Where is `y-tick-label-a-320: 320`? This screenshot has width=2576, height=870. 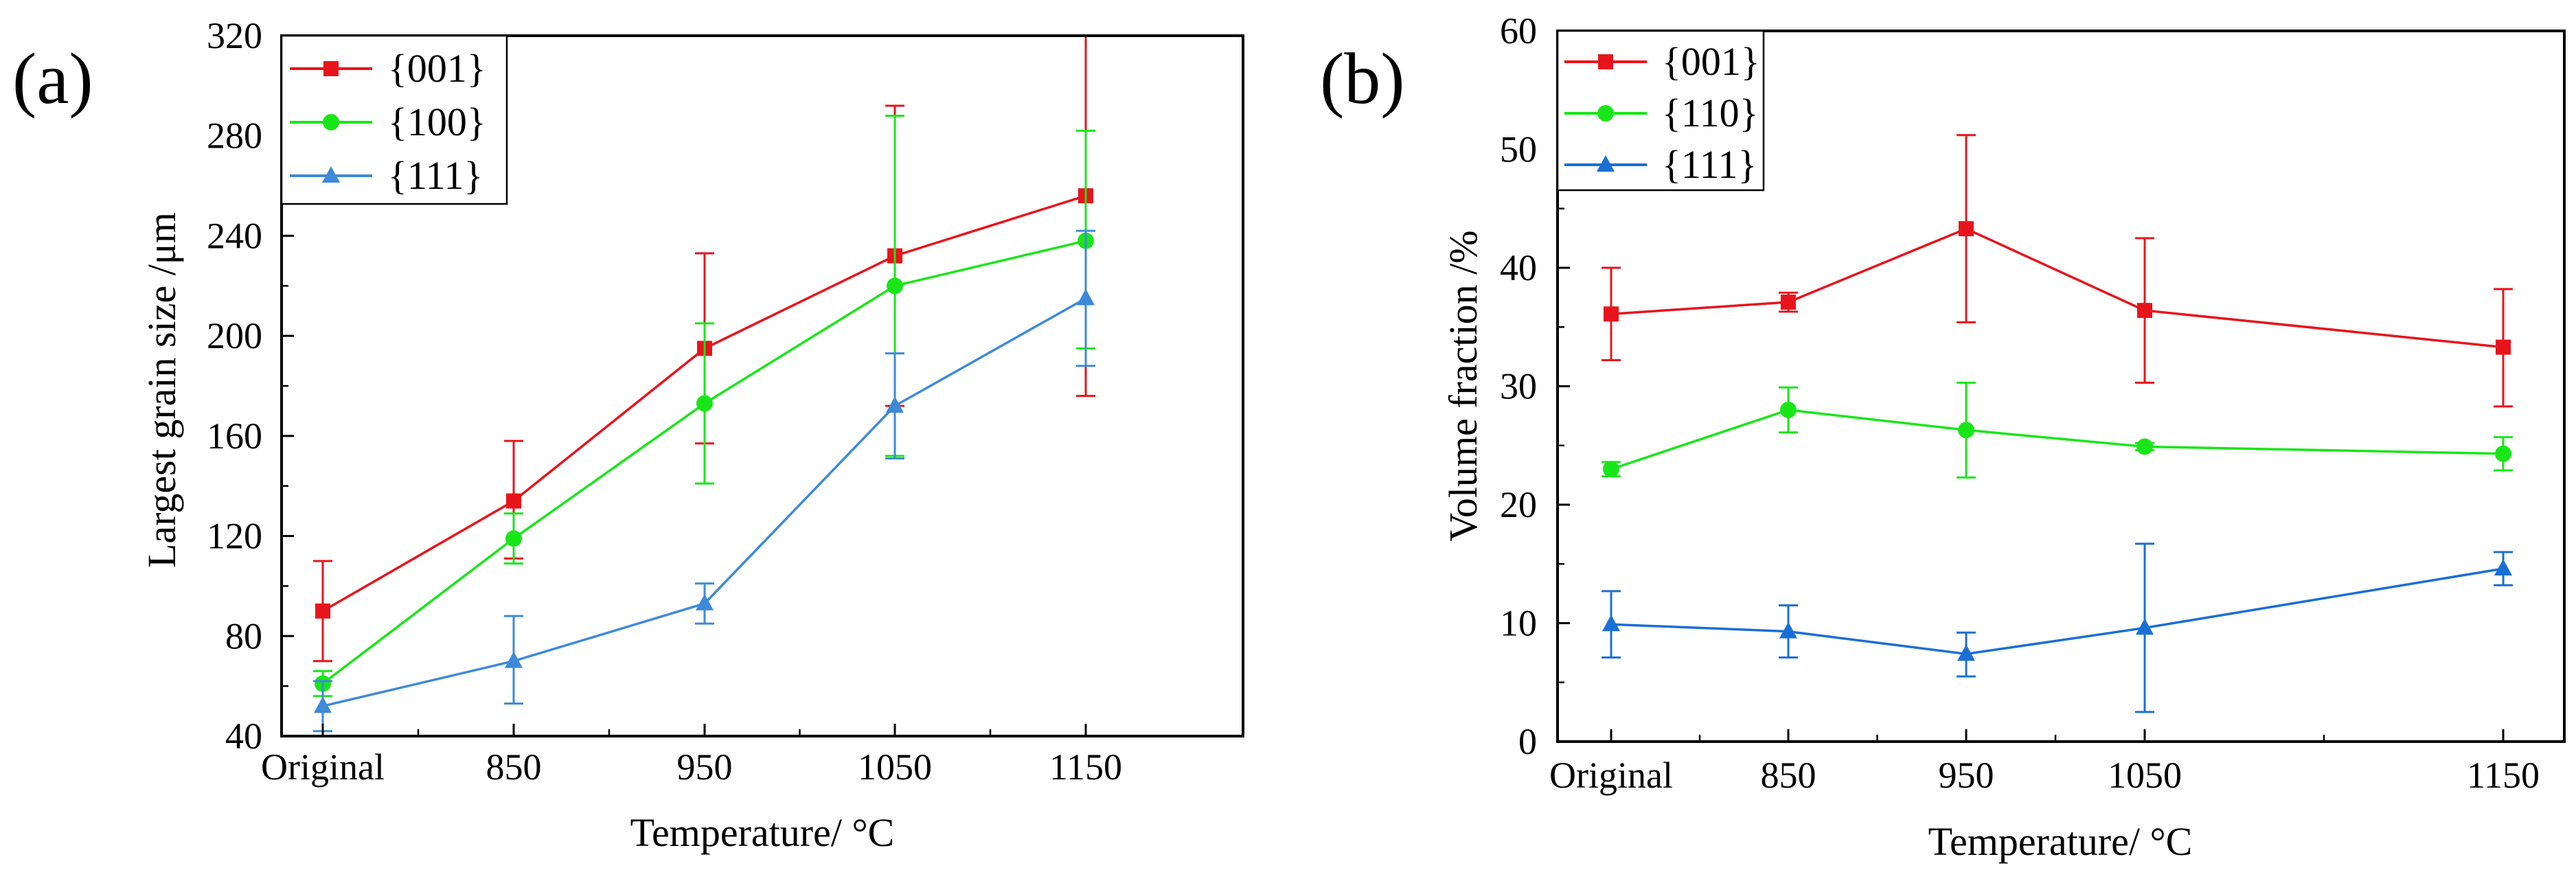
y-tick-label-a-320: 320 is located at coordinates (234, 35).